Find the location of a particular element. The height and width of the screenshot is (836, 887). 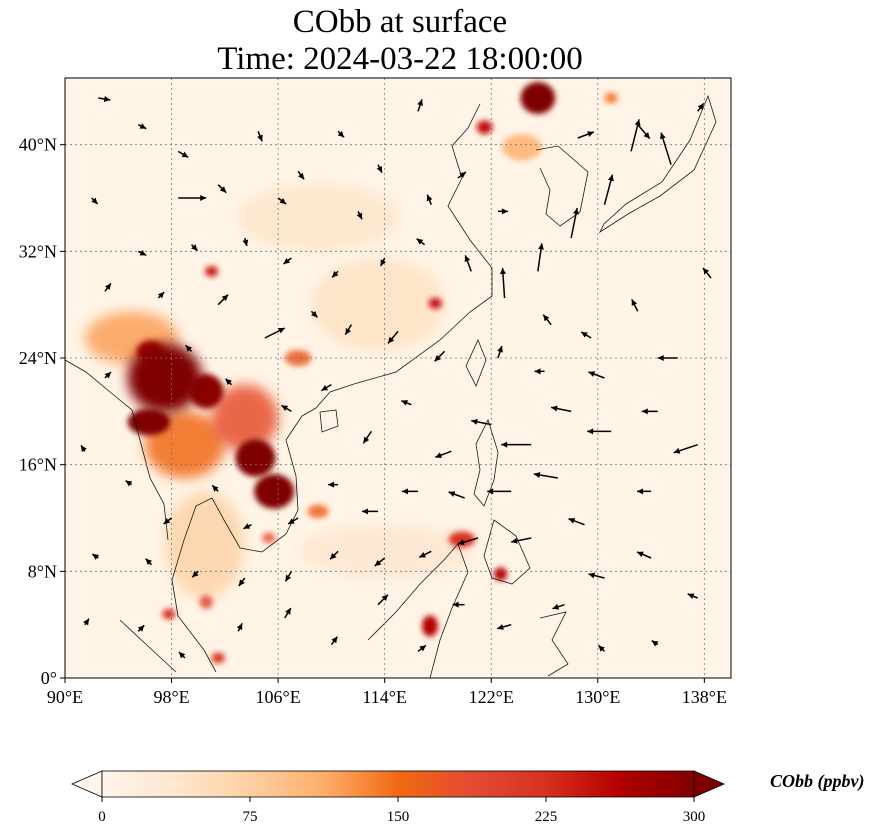

indochina-coastline is located at coordinates (237, 544).